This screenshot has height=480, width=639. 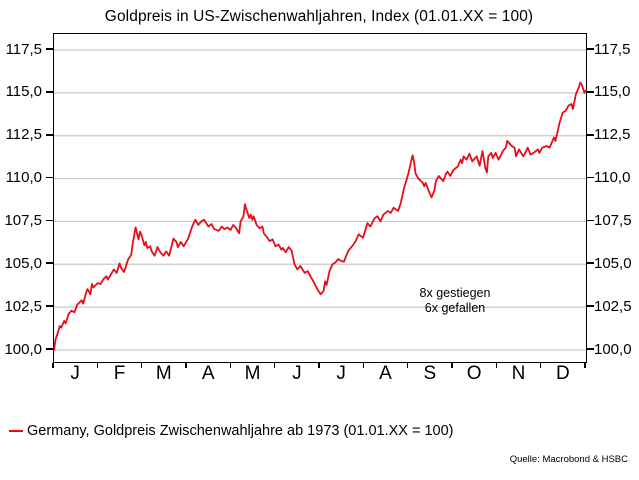 I want to click on y-tick-label-right: 107,5, so click(x=613, y=220).